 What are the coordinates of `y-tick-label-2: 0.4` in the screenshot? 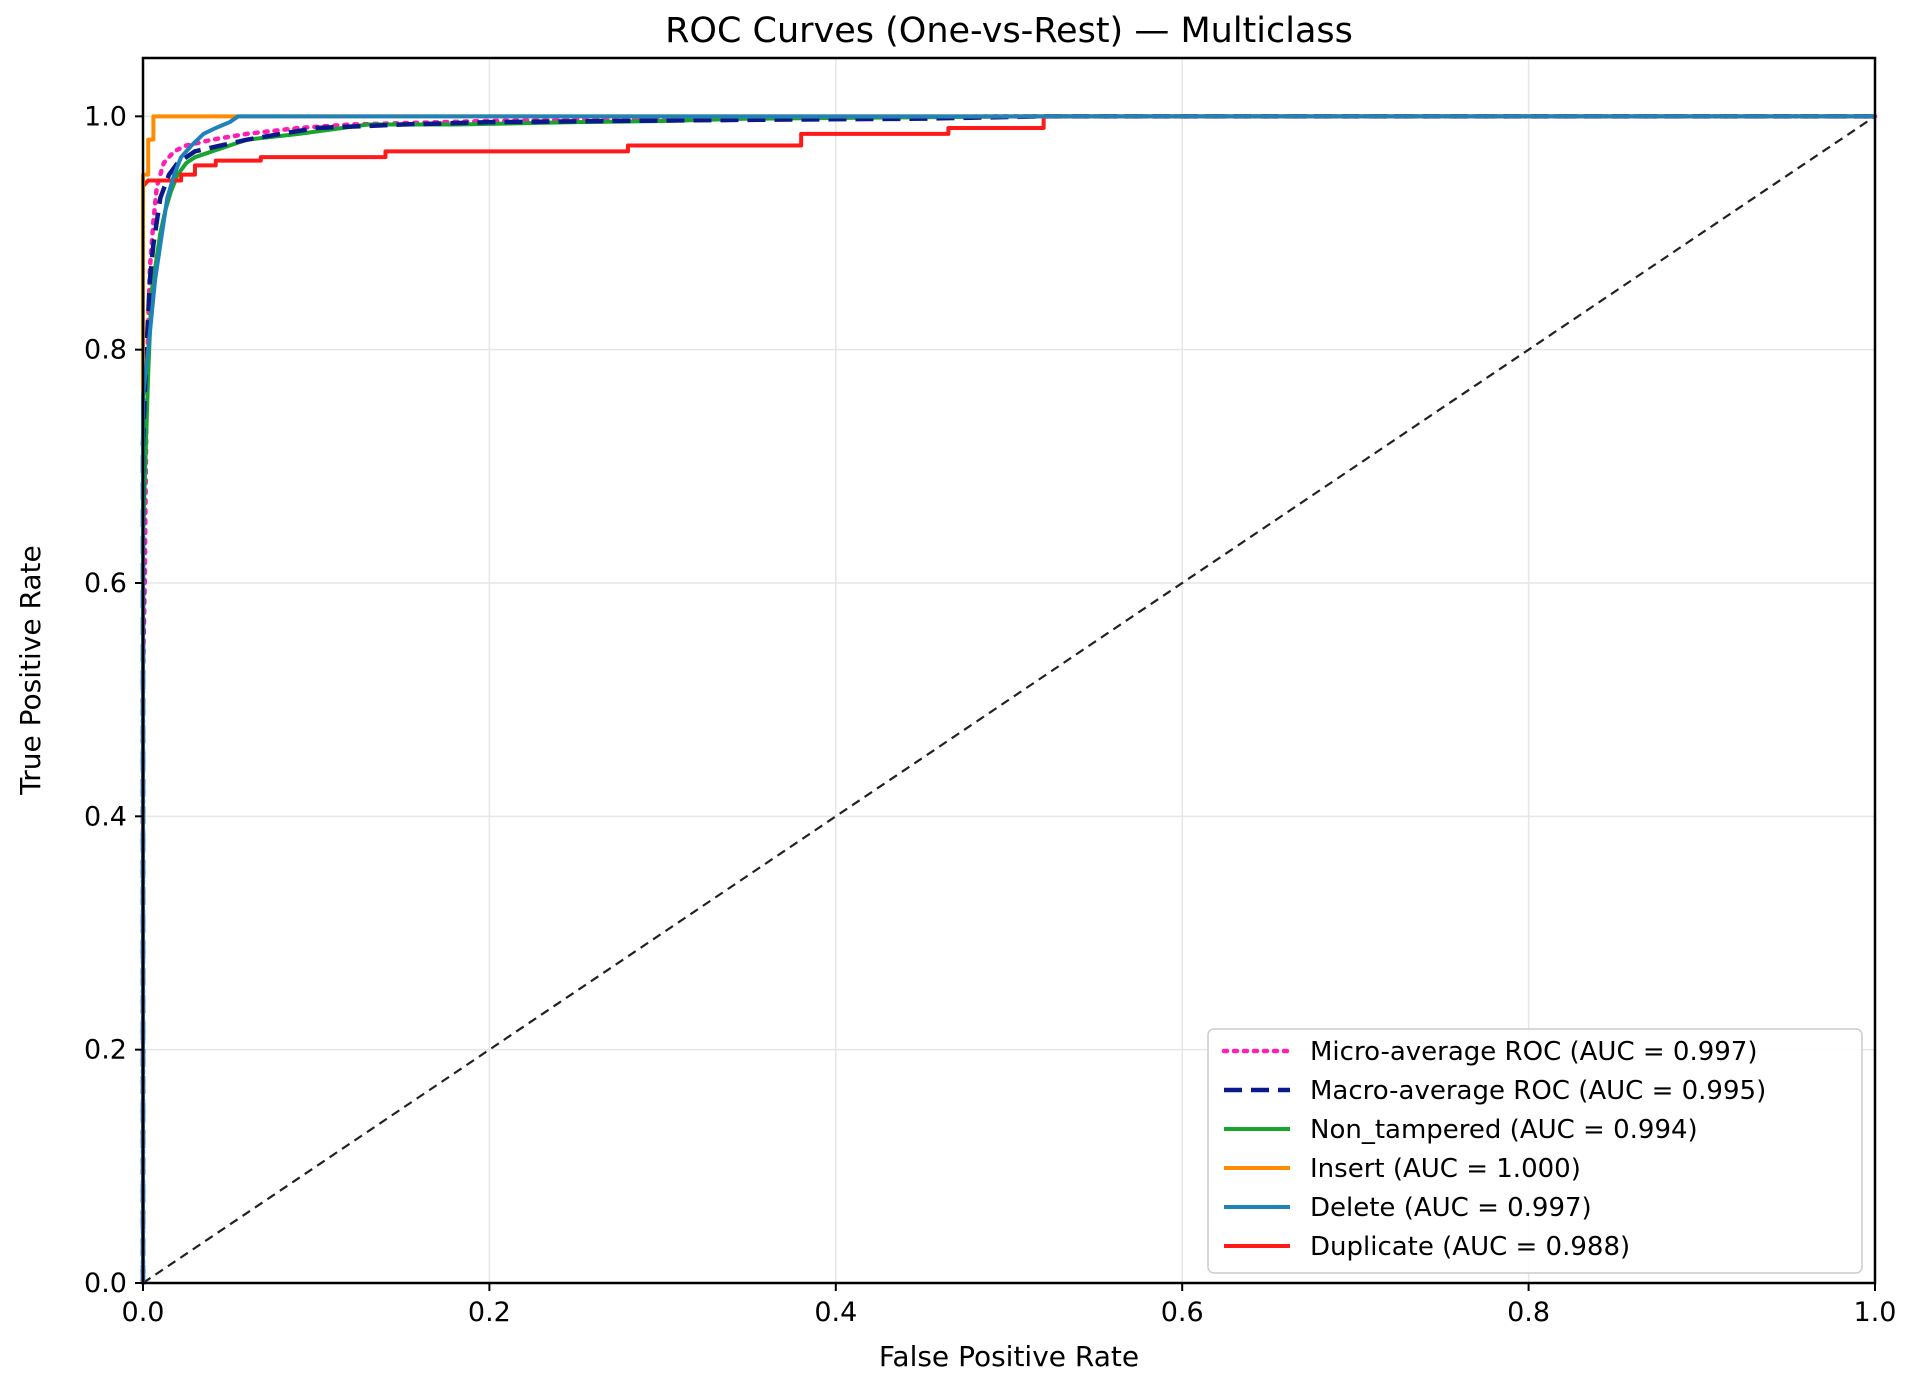 It's located at (105, 816).